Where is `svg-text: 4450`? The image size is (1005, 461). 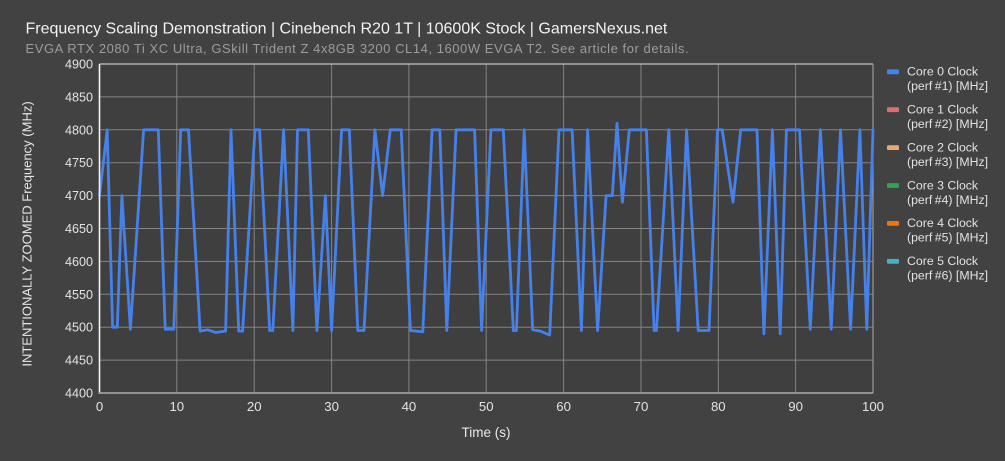 svg-text: 4450 is located at coordinates (79, 361).